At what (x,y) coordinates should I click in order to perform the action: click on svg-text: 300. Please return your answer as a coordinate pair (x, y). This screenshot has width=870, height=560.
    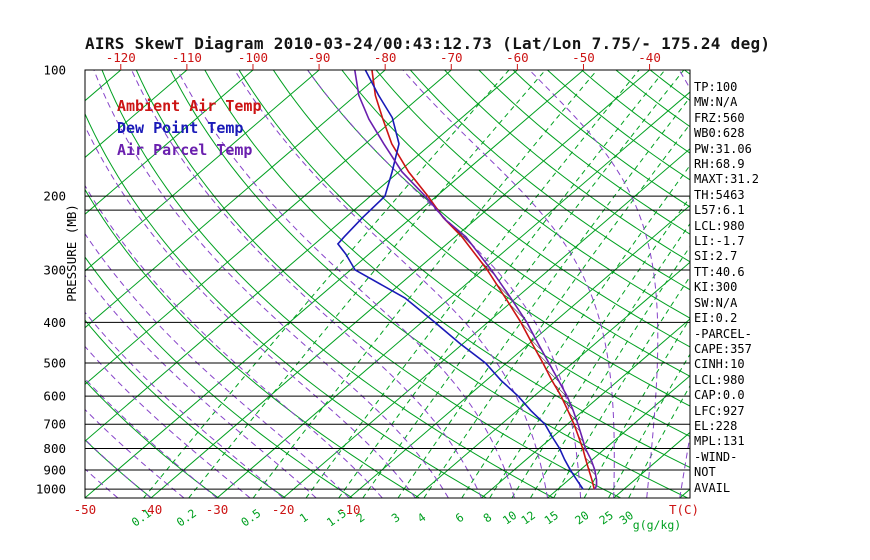
    Looking at the image, I should click on (54, 269).